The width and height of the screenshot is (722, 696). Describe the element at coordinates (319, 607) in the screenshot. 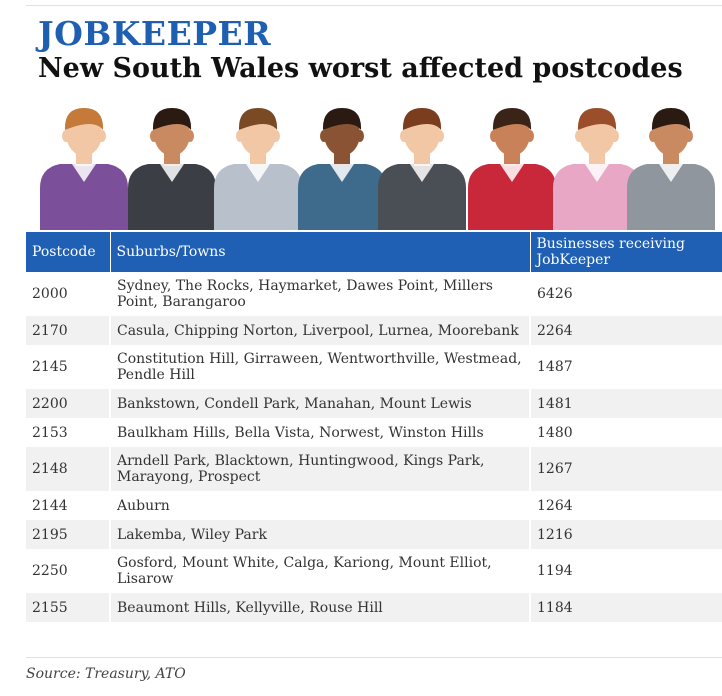

I see `suburbs-cell: Beaumont Hills, Kellyville, Rouse Hill` at that location.